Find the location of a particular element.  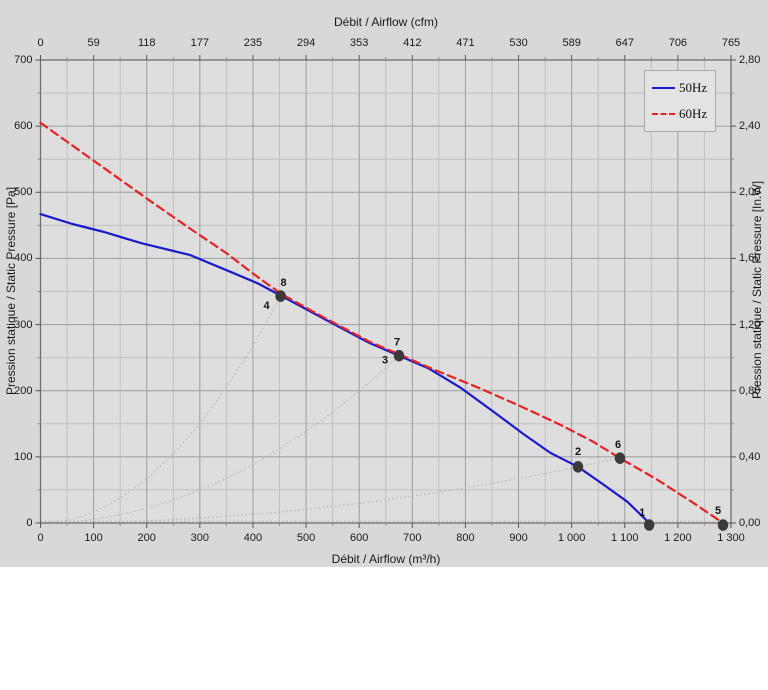

left-axis-tick-label: 600 is located at coordinates (23, 126).